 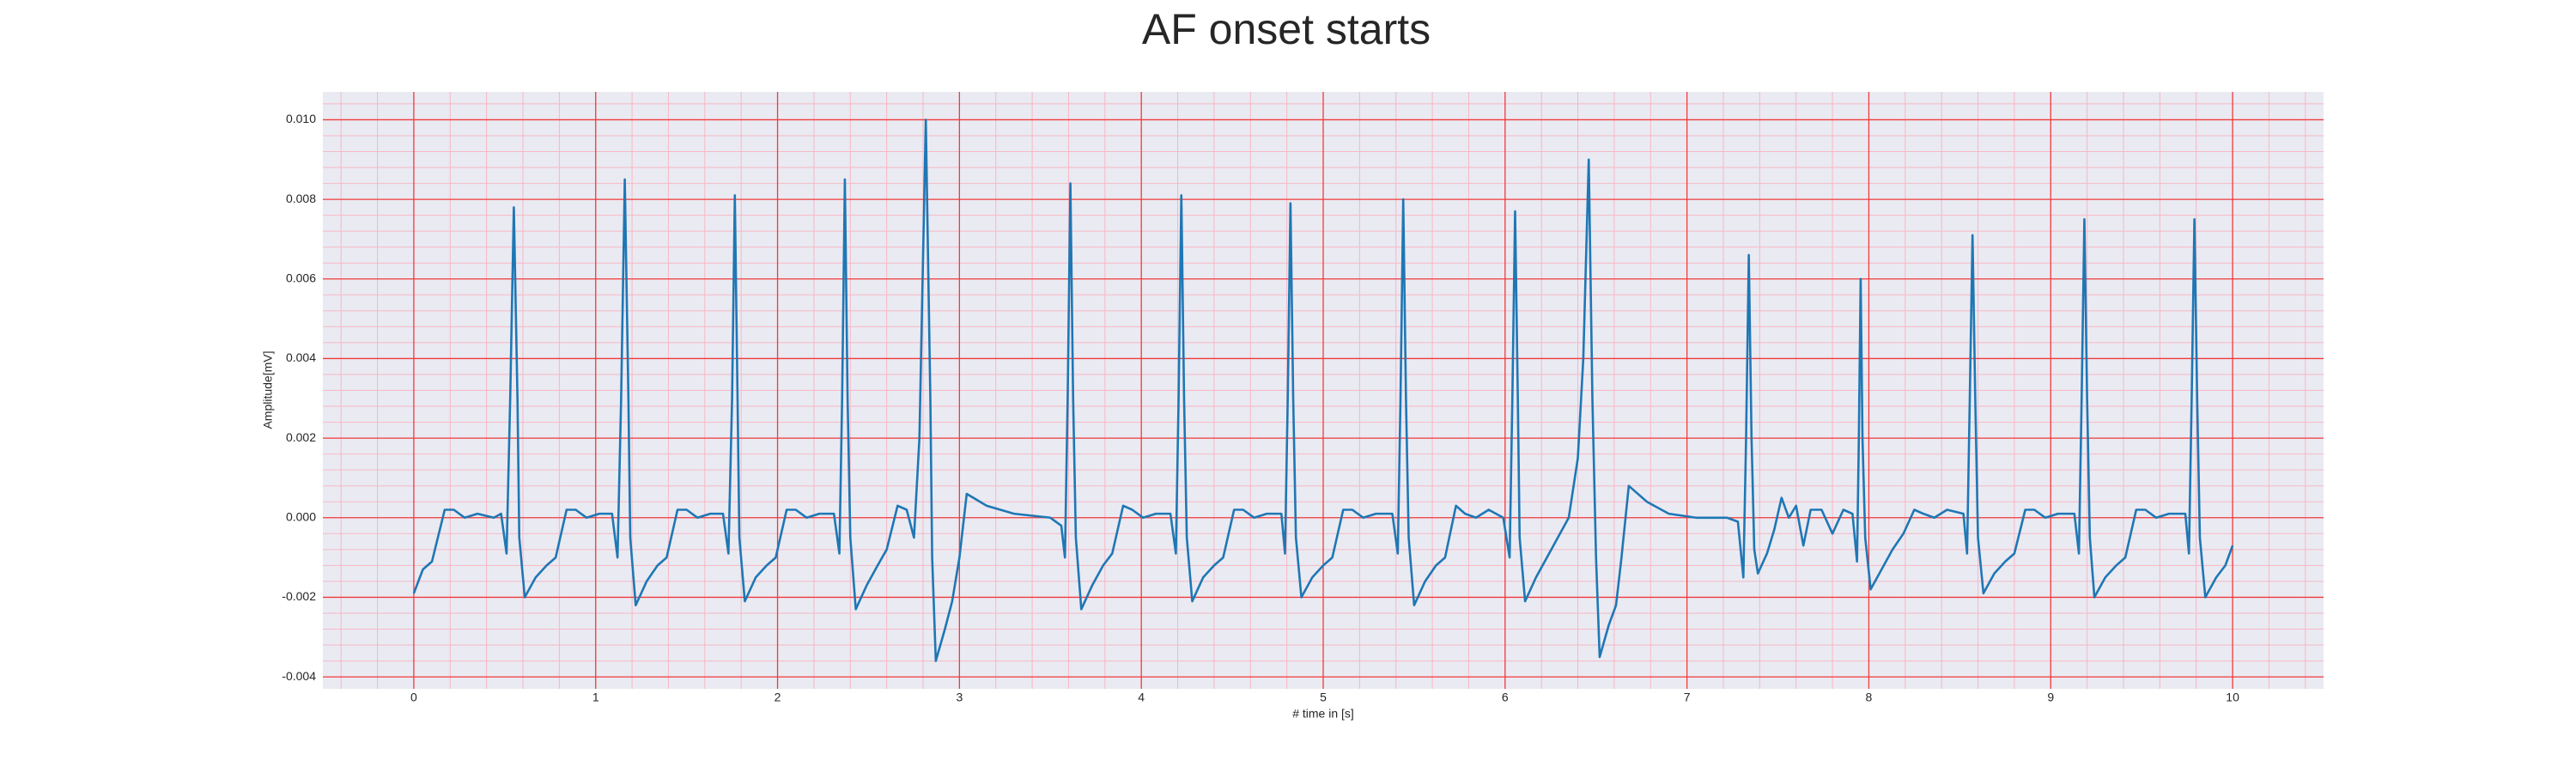 I want to click on x-tick-label: 8, so click(x=1870, y=697).